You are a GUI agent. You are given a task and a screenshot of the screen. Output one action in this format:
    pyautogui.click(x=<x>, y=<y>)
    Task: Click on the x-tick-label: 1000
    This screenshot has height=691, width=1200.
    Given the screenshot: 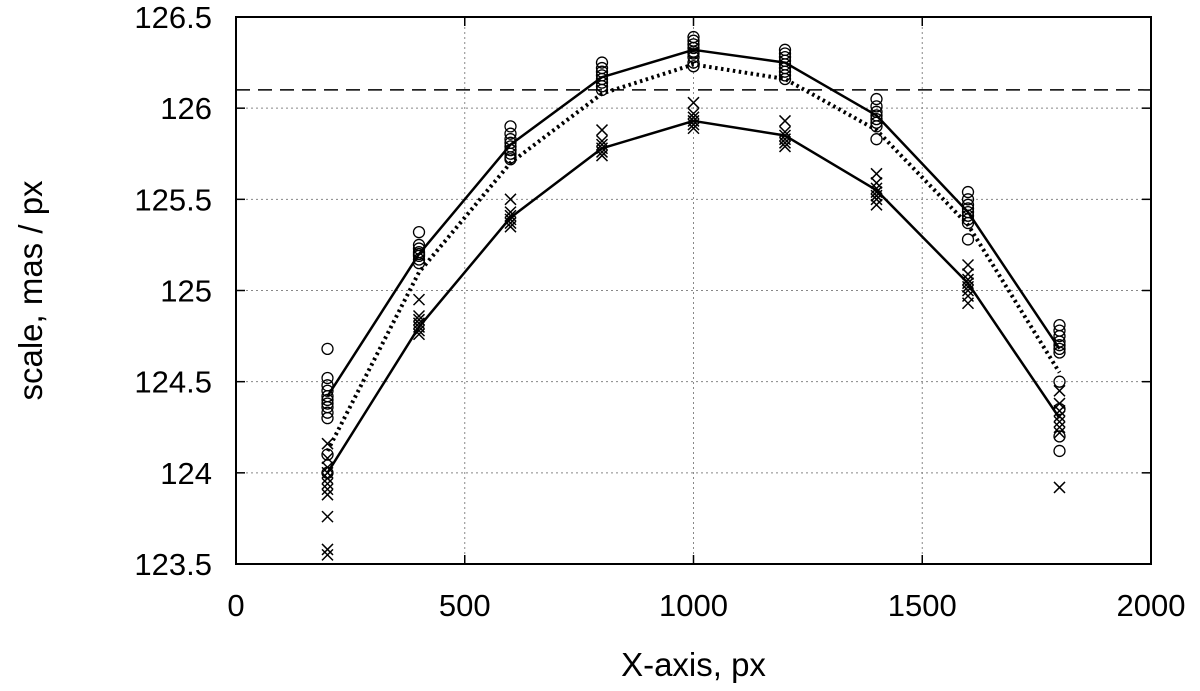 What is the action you would take?
    pyautogui.click(x=693, y=605)
    